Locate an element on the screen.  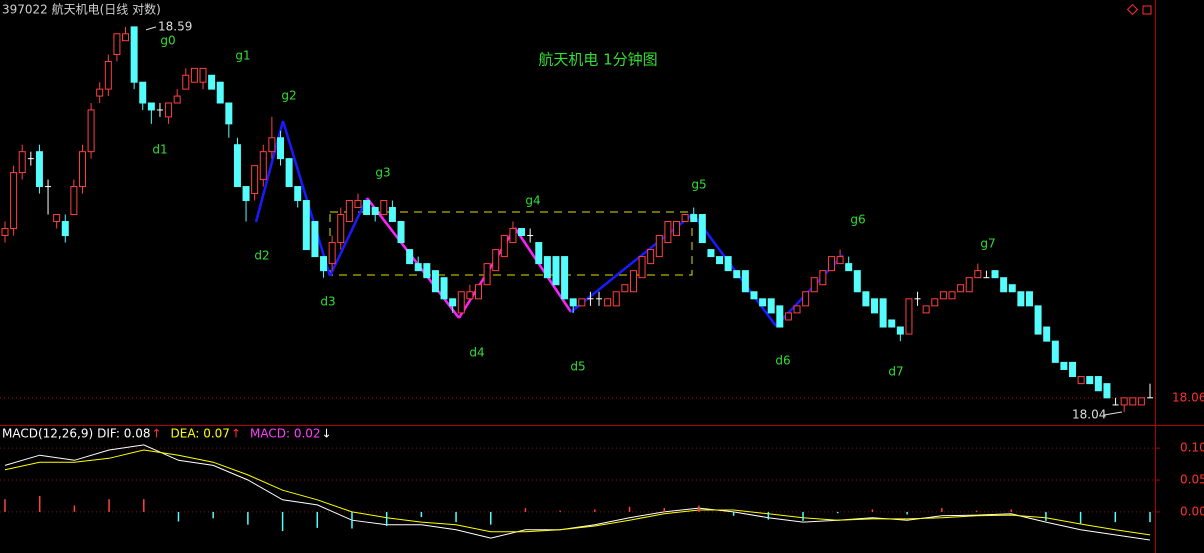
annotation: 航天机电 1分钟图 is located at coordinates (597, 60).